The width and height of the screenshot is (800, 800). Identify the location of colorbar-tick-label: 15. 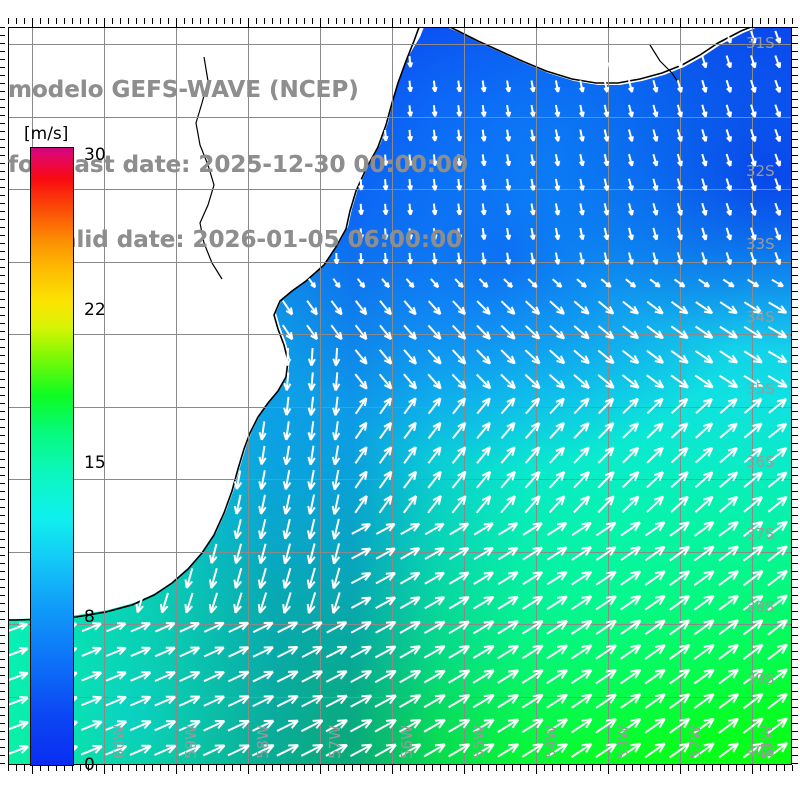
(95, 463).